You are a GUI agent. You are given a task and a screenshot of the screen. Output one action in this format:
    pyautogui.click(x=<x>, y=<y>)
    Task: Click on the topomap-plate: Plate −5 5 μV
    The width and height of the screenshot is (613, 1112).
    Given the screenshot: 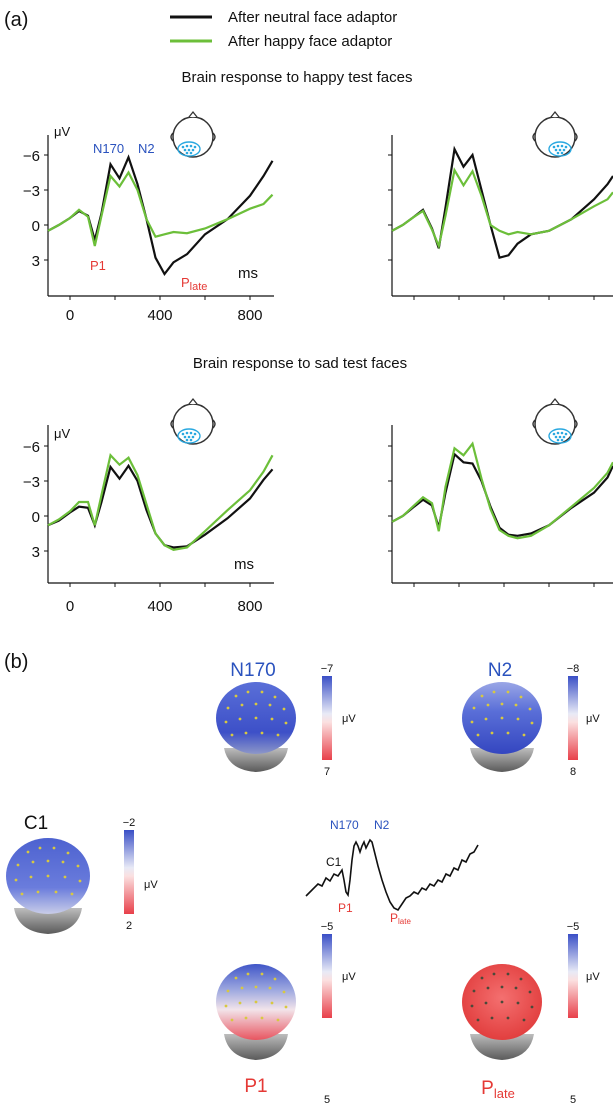 What is the action you would take?
    pyautogui.click(x=531, y=1013)
    